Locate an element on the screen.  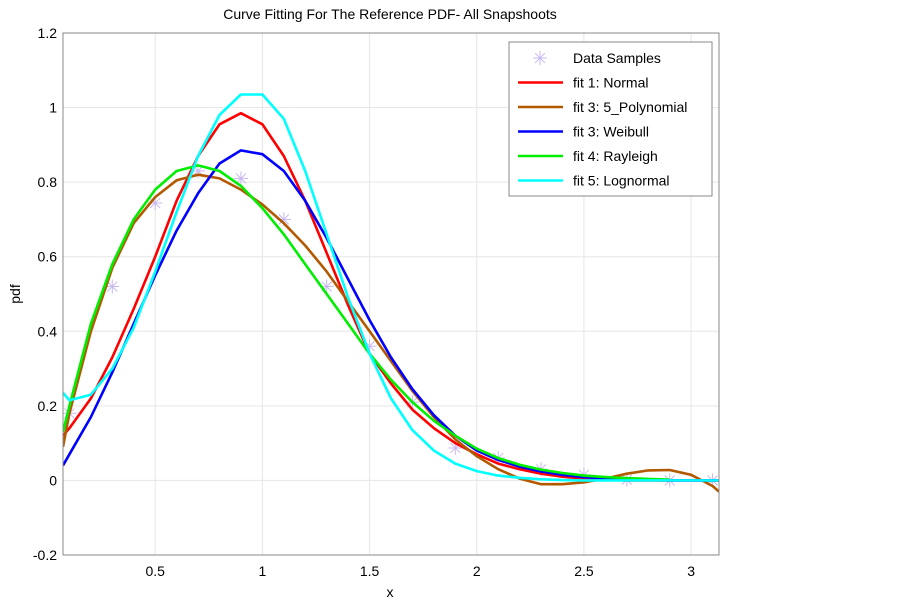
y-tick-label: 1 is located at coordinates (53, 108).